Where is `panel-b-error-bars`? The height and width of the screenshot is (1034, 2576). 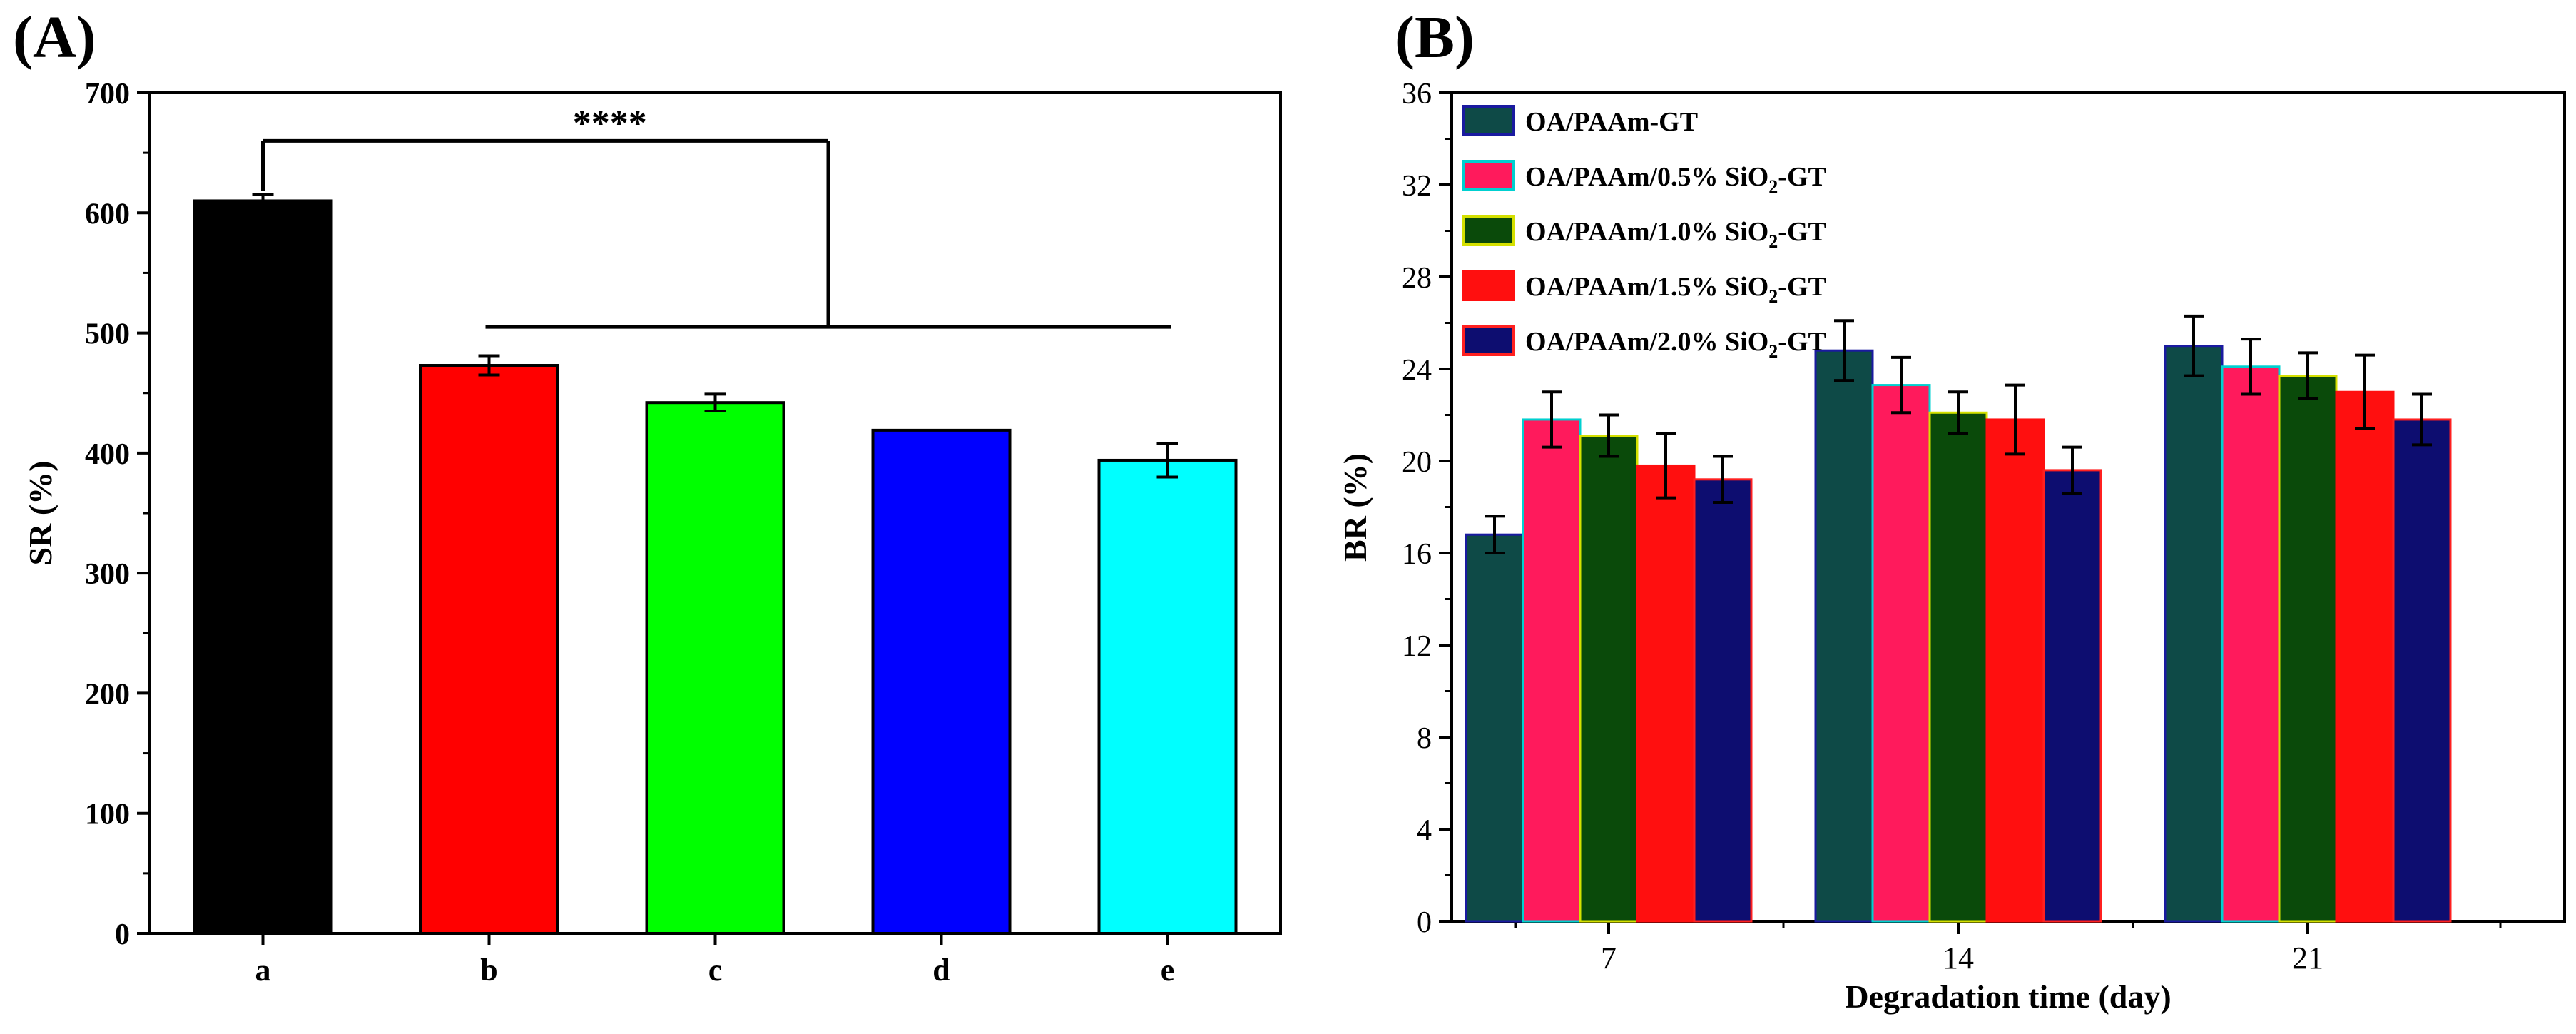 panel-b-error-bars is located at coordinates (1958, 434).